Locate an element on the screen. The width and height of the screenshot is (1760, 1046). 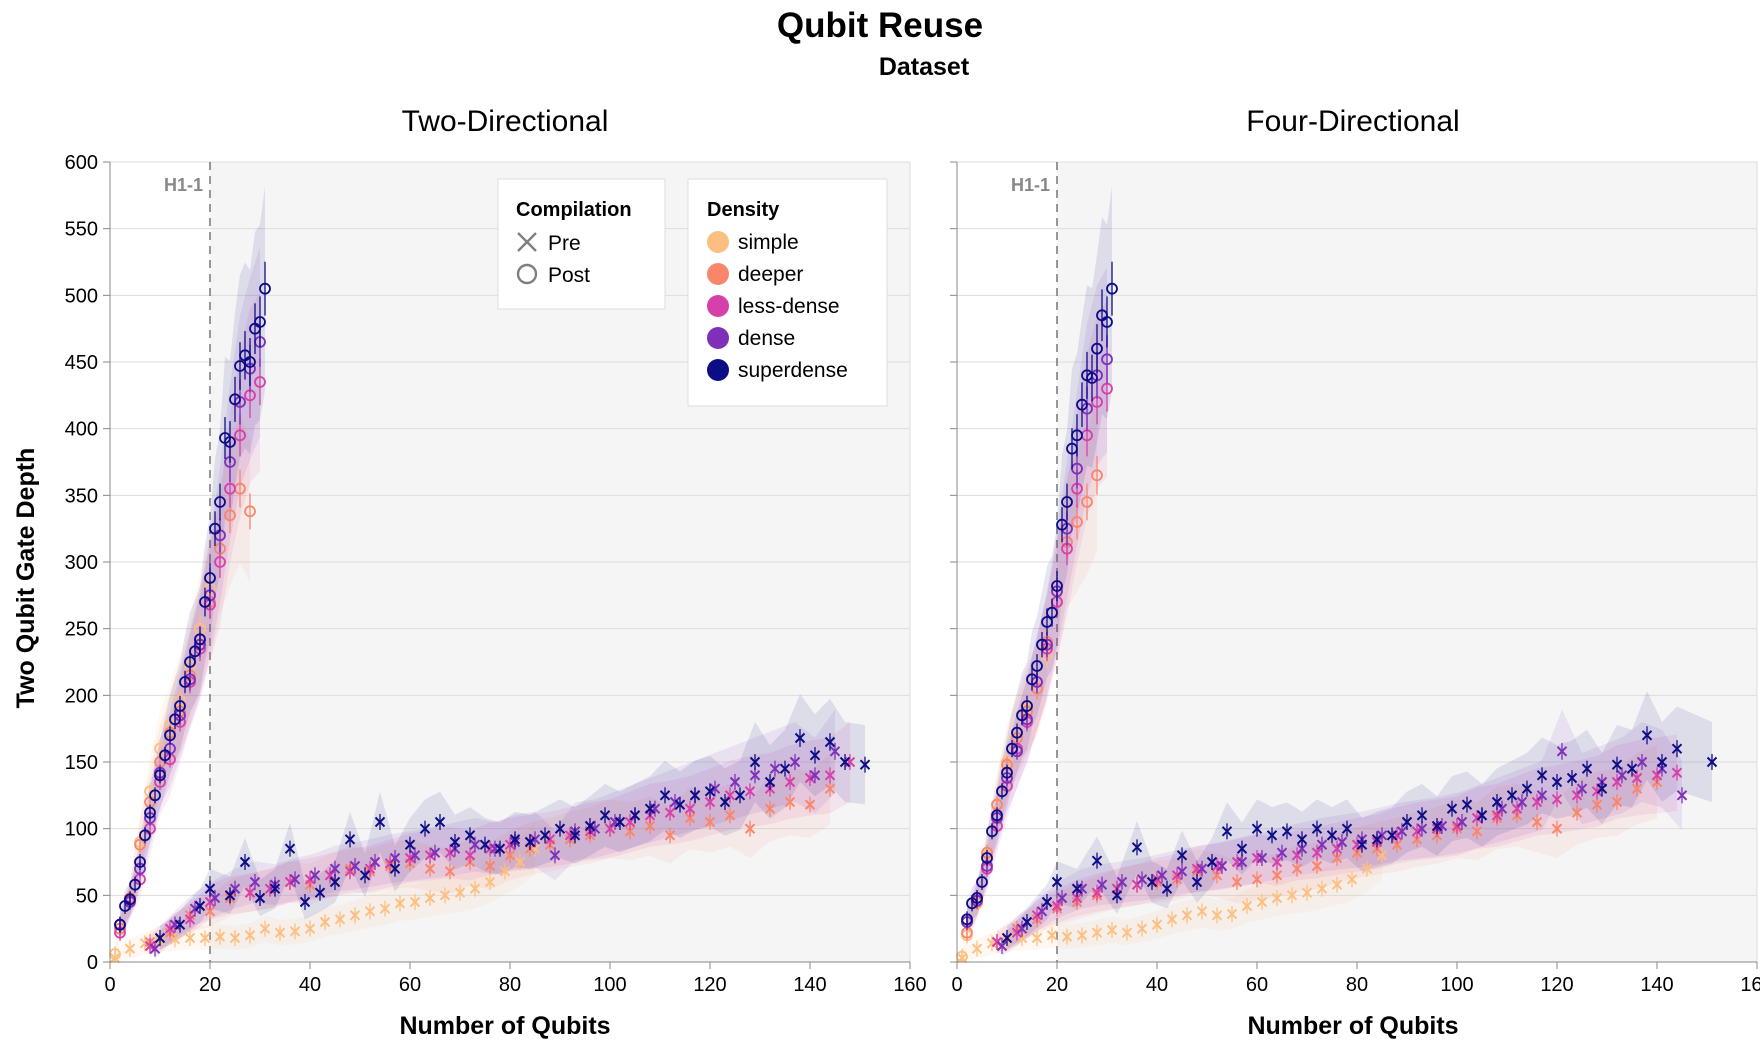
facet-title: Four-Directional is located at coordinates (1352, 121).